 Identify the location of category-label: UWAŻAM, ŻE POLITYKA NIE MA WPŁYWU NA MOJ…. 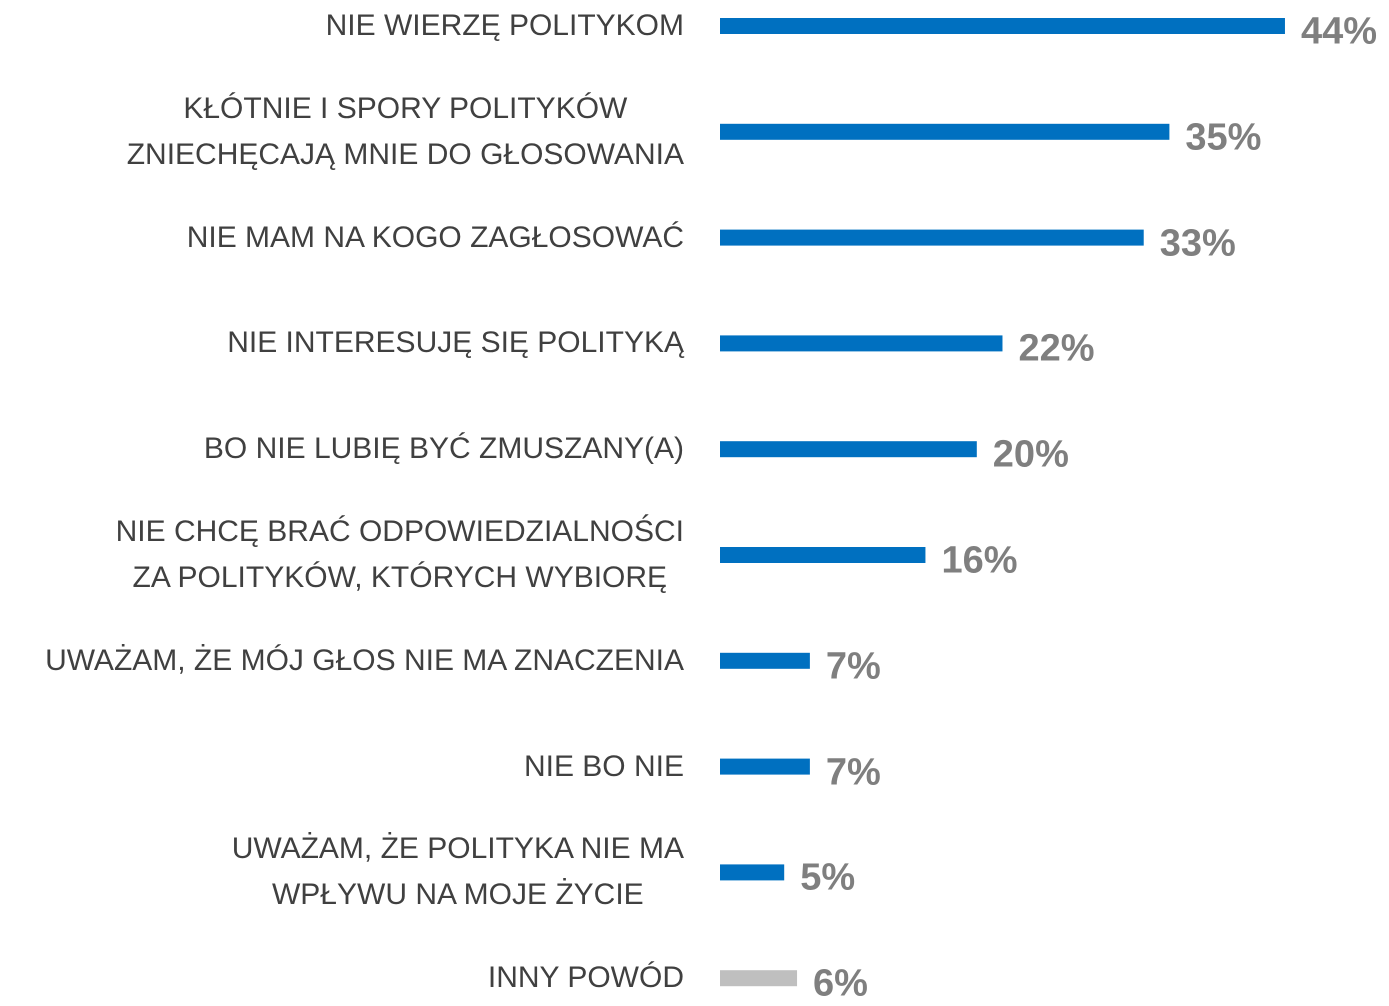
(457, 872).